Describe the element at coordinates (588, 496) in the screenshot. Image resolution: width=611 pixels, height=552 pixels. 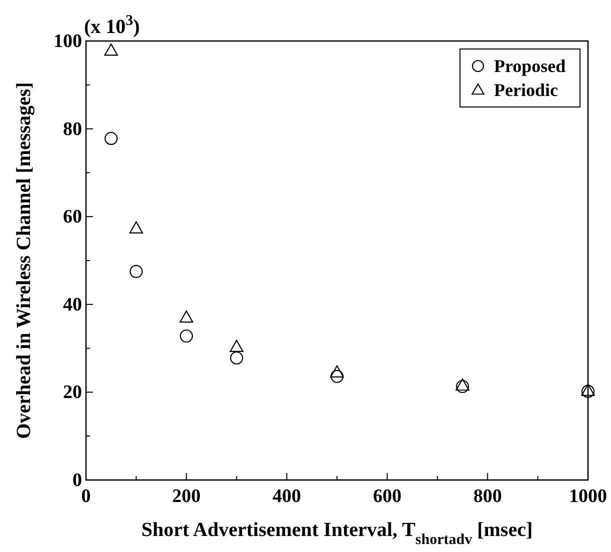
I see `x-tick-label: 1000` at that location.